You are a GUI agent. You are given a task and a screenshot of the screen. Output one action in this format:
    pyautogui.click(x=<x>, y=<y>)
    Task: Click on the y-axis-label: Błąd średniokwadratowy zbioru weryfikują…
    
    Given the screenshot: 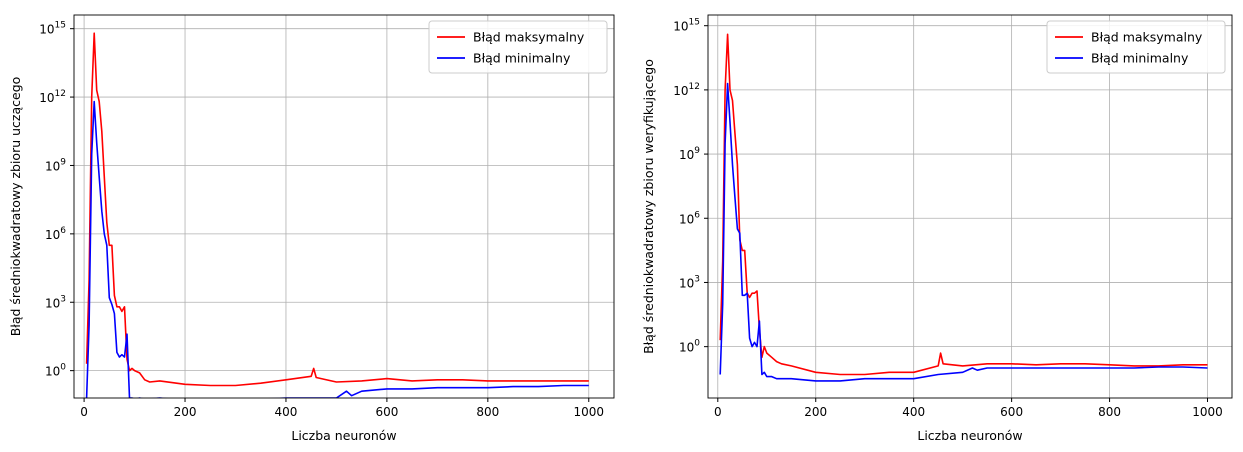 What is the action you would take?
    pyautogui.click(x=648, y=206)
    